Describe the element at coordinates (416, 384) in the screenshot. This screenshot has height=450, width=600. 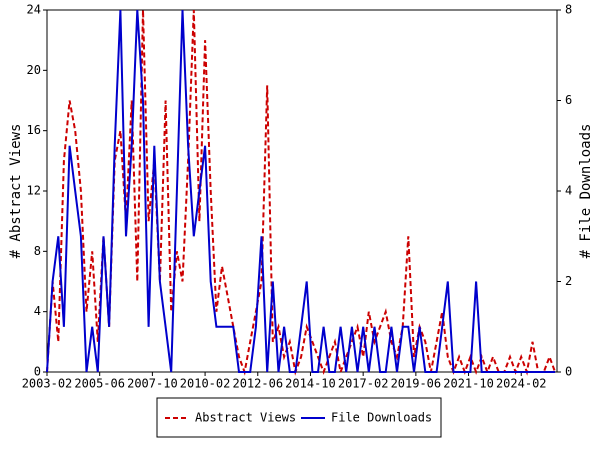
I see `x-tick-label: 2019-06` at that location.